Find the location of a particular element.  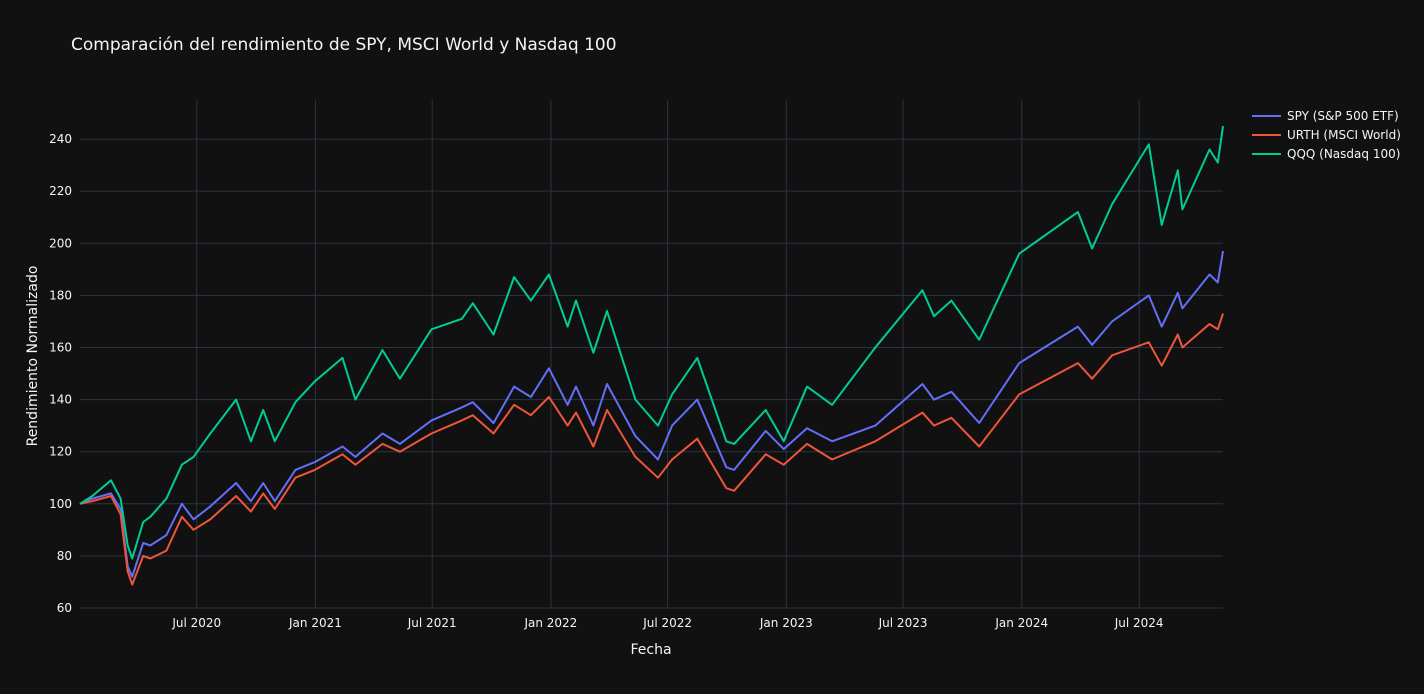

x-tick-label: Jan 2024 is located at coordinates (1021, 623).